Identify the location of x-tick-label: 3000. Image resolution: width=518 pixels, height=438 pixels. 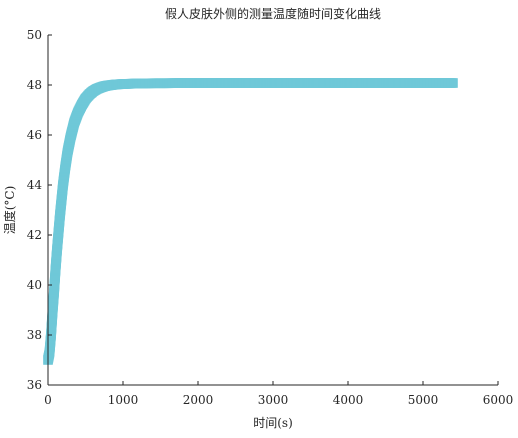
(273, 400).